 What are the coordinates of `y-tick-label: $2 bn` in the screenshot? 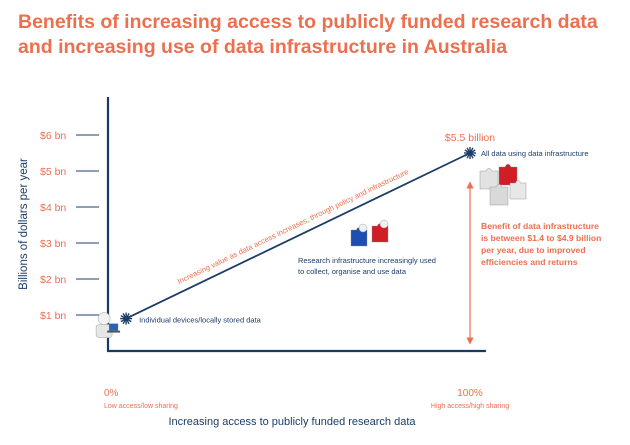 It's located at (53, 280).